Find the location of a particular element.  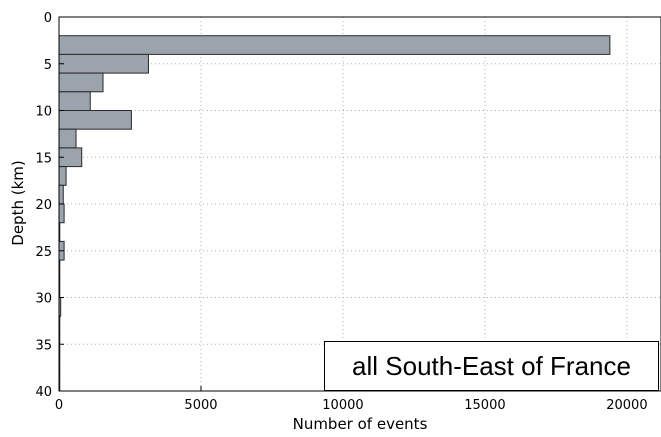

y-tick-label: 0 is located at coordinates (48, 18).